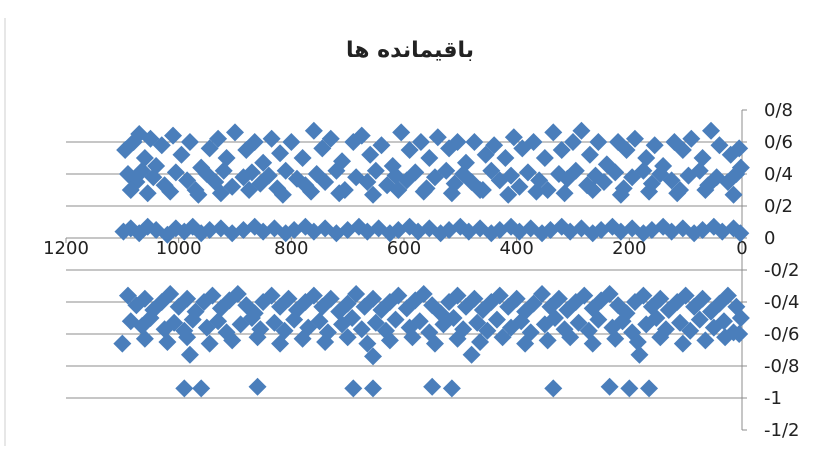 This screenshot has width=818, height=450. What do you see at coordinates (781, 366) in the screenshot?
I see `y-tick-label: -0/8` at bounding box center [781, 366].